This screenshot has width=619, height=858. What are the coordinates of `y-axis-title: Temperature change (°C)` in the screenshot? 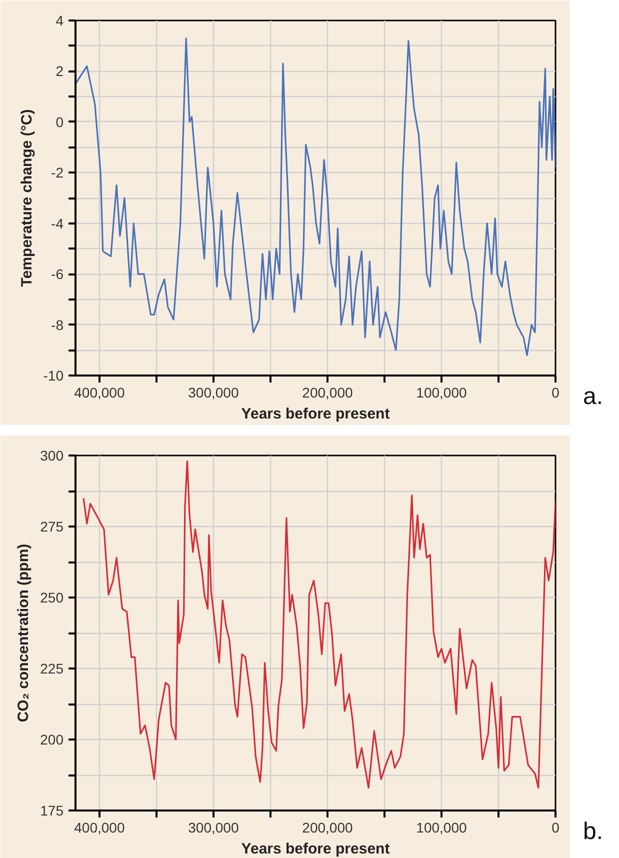 It's located at (27, 198).